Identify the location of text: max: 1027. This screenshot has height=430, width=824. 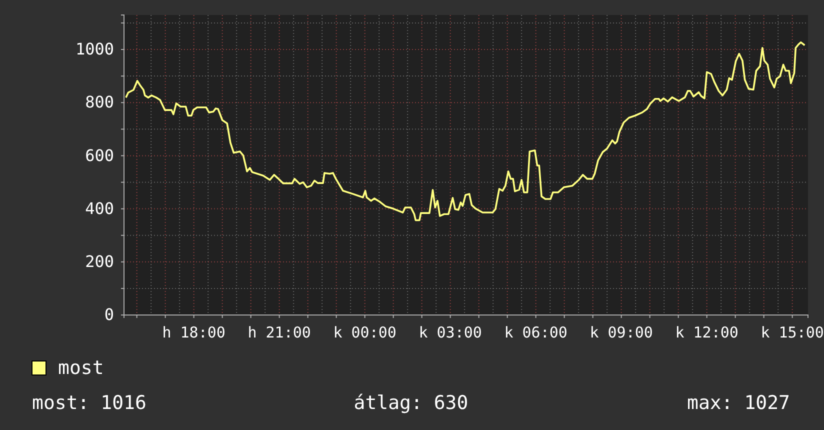
(738, 403).